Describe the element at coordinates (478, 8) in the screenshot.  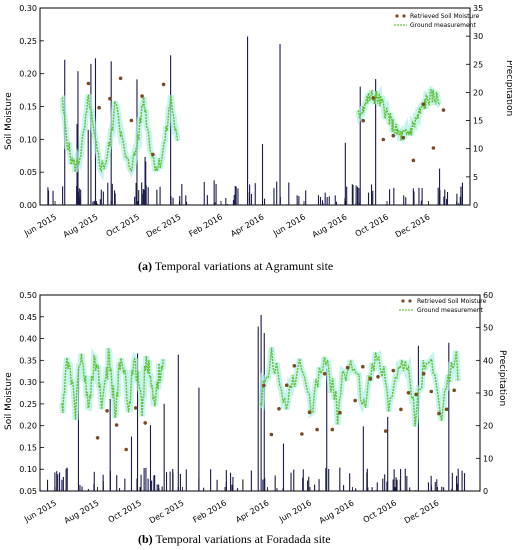
I see `y2-tick-label: 35` at that location.